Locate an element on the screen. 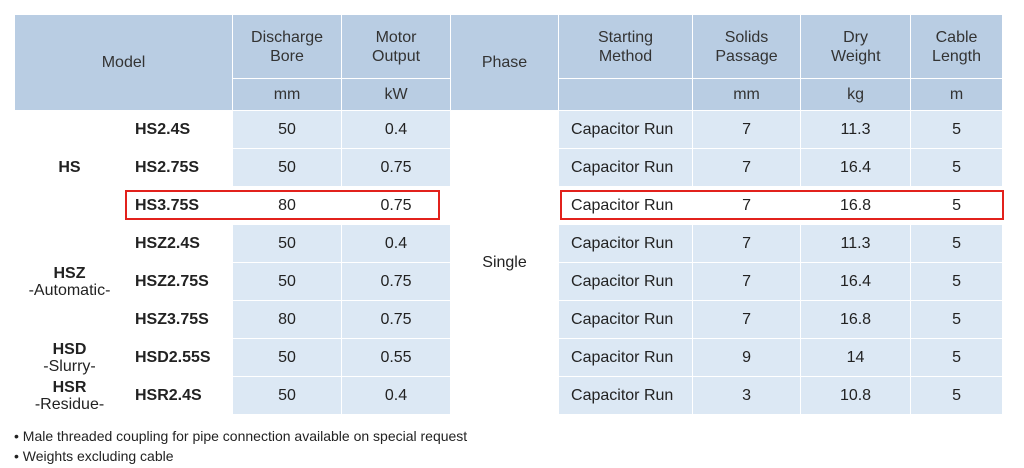 The width and height of the screenshot is (1024, 468). table-row: HSZ2.75S 50 0.75 Capacitor Run 7 16.4 5 is located at coordinates (509, 281).